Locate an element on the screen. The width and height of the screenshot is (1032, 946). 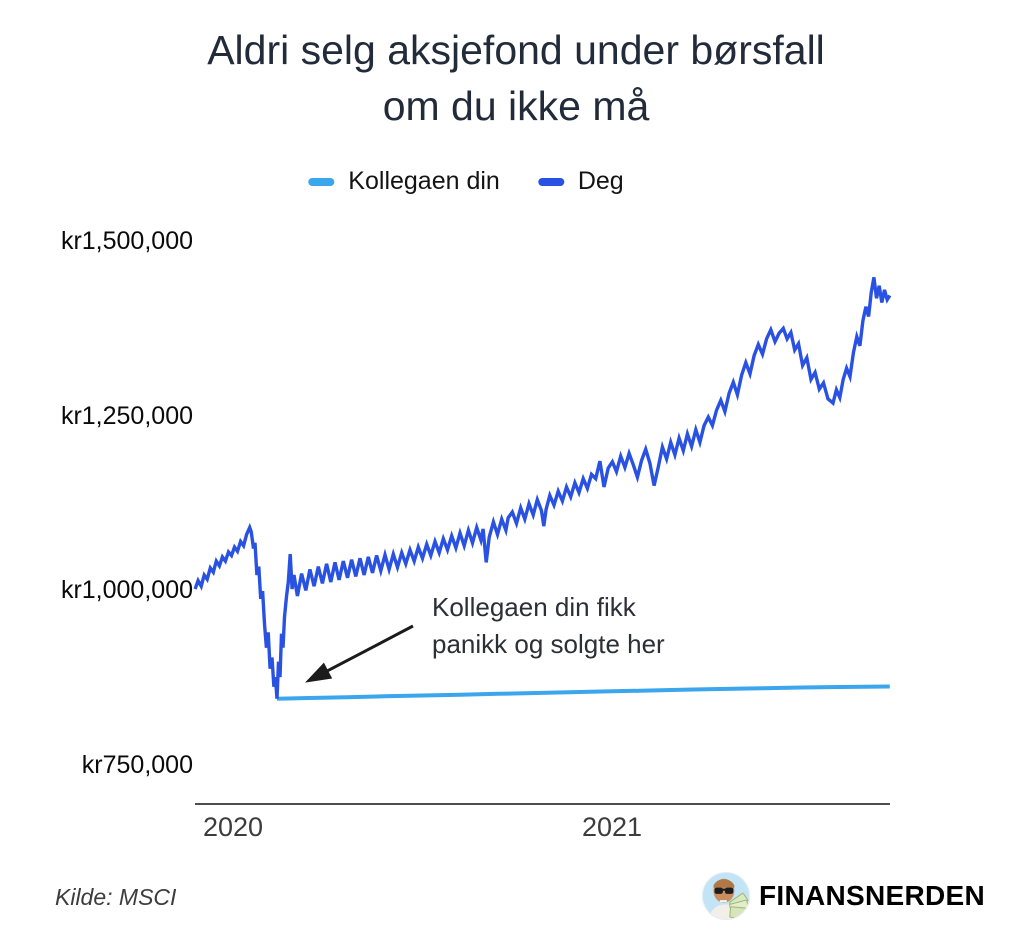
avatar-cigarette is located at coordinates (723, 901).